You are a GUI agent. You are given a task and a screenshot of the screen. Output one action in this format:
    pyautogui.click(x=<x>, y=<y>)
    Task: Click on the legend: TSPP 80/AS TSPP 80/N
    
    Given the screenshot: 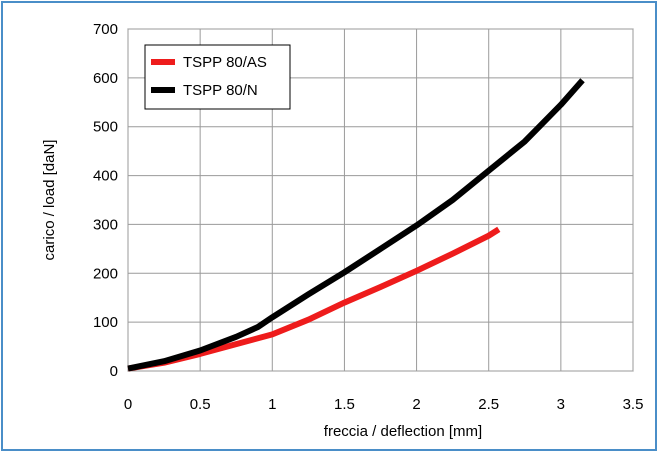 What is the action you would take?
    pyautogui.click(x=217, y=77)
    